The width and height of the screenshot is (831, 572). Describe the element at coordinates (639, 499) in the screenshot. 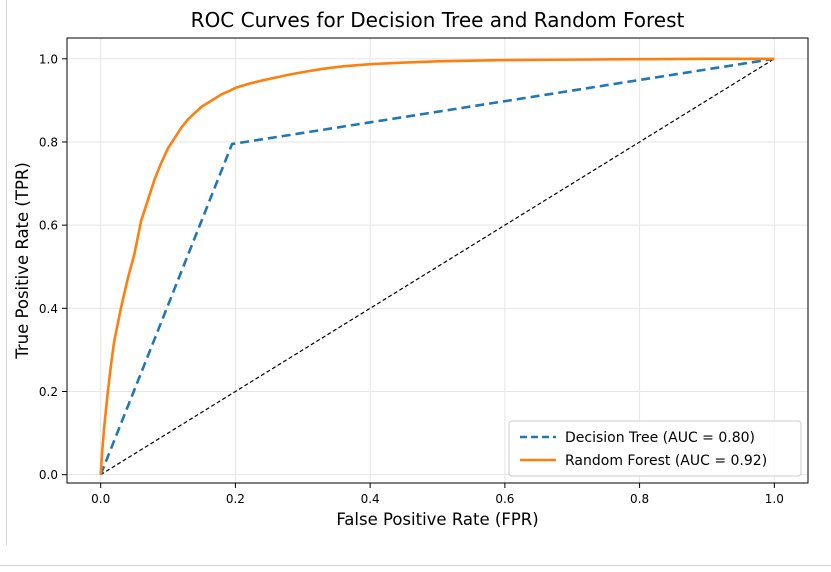

I see `x-tick-label: 0.8` at that location.